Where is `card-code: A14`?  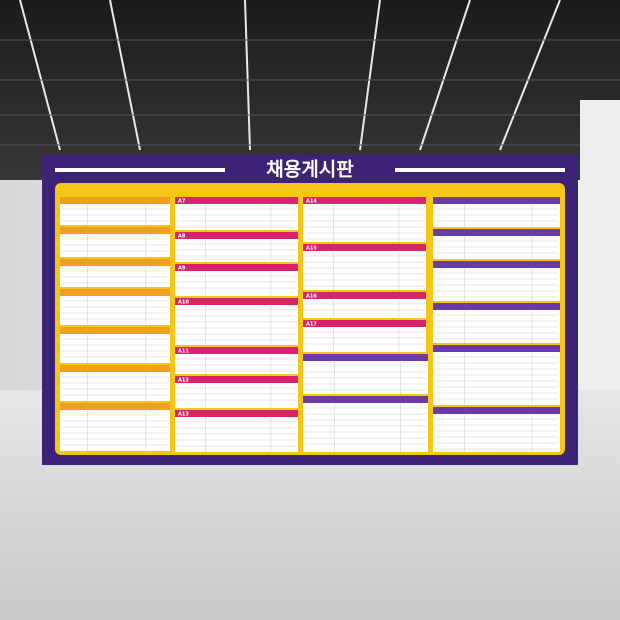
card-code: A14 is located at coordinates (311, 202).